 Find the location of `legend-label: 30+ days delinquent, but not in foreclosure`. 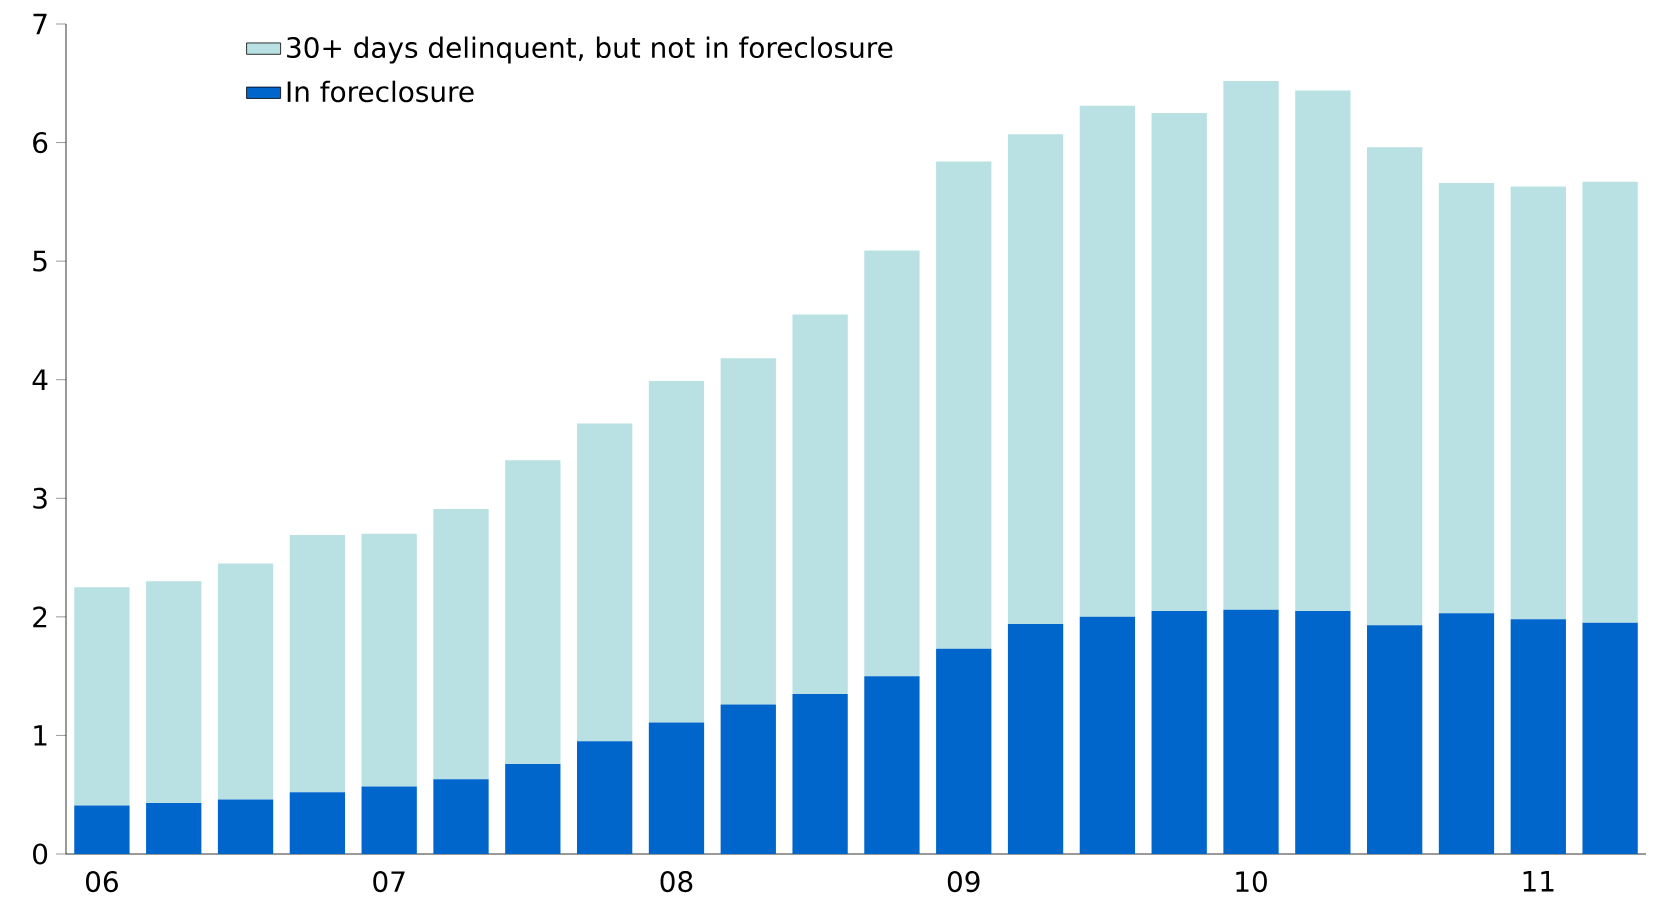

legend-label: 30+ days delinquent, but not in foreclosure is located at coordinates (590, 50).